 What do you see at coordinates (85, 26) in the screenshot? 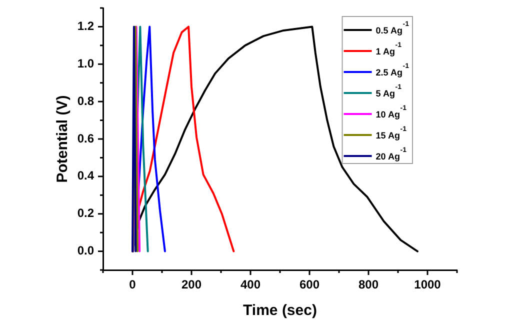
I see `y-tick-label: 1.2` at bounding box center [85, 26].